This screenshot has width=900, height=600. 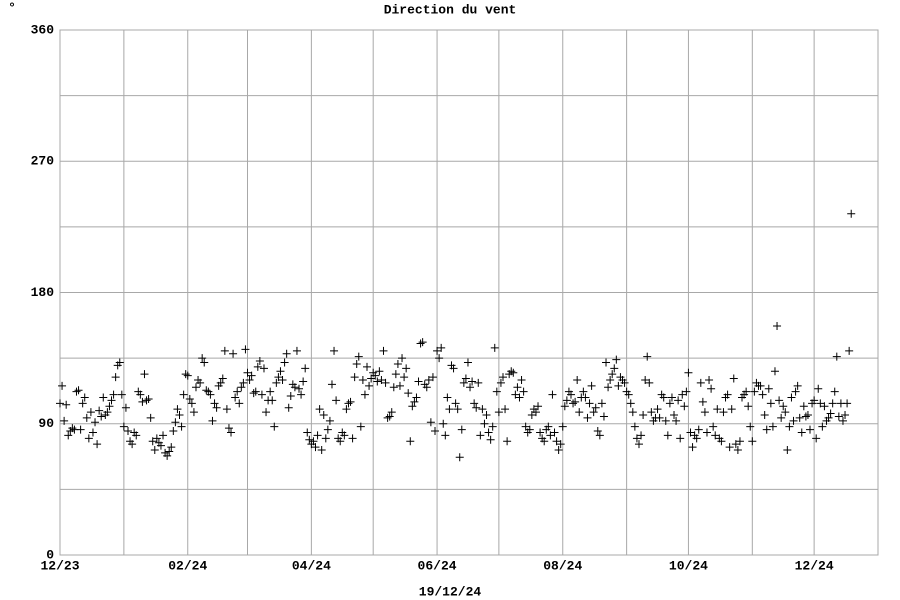 What do you see at coordinates (43, 292) in the screenshot?
I see `y-tick-label: 180` at bounding box center [43, 292].